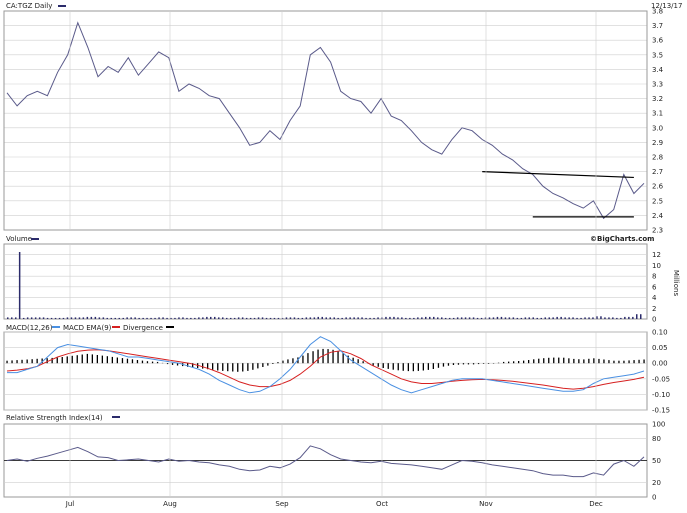 This screenshot has width=687, height=513. What do you see at coordinates (654, 277) in the screenshot?
I see `volume-tick-label: 8` at bounding box center [654, 277].